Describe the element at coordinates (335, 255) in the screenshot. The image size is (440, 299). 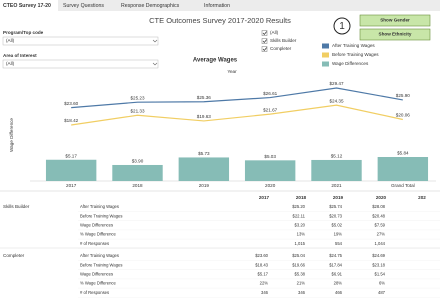
I see `table-cell: $24.75` at that location.